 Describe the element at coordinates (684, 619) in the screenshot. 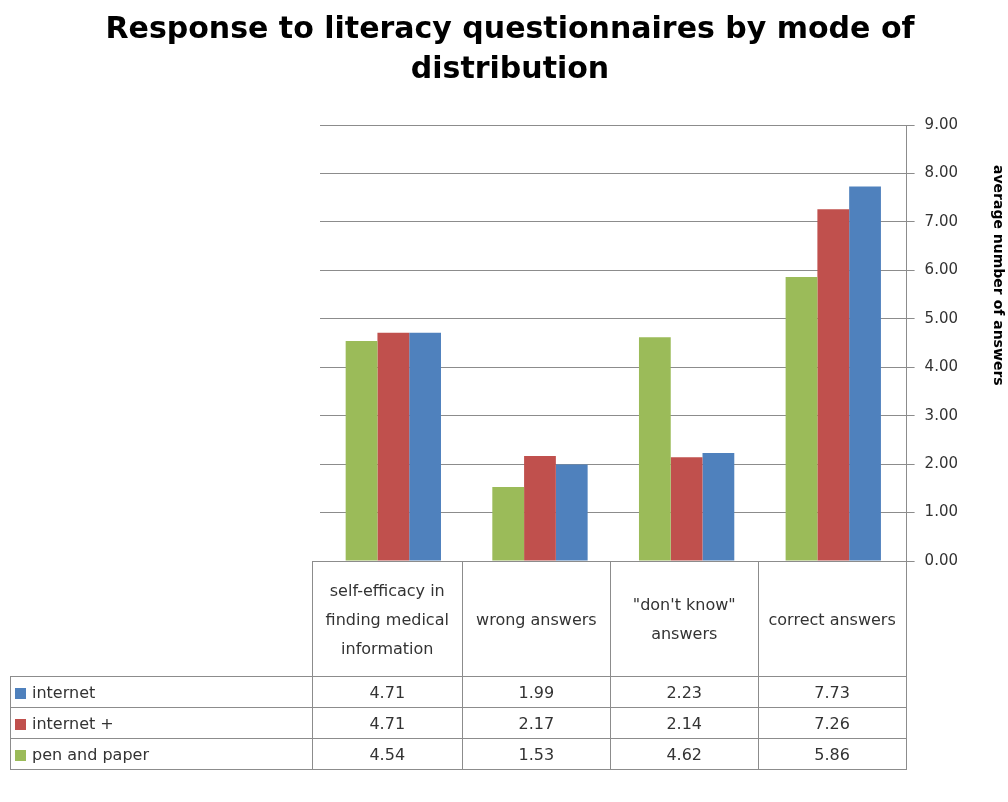

I see `x-tick-label: "don't know" answers` at that location.